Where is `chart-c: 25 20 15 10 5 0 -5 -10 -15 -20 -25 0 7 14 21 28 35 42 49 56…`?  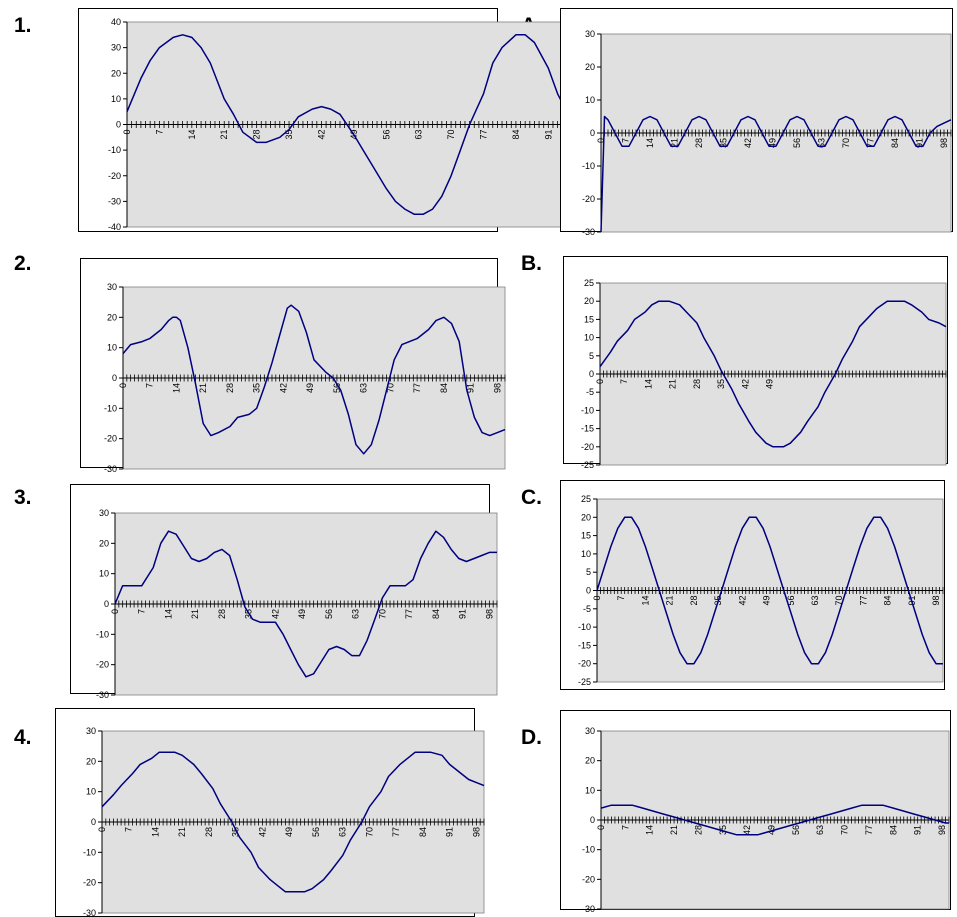
chart-c: 25 20 15 10 5 0 -5 -10 -15 -20 -25 0 7 14 21 28 35 42 49 56… is located at coordinates (752, 585).